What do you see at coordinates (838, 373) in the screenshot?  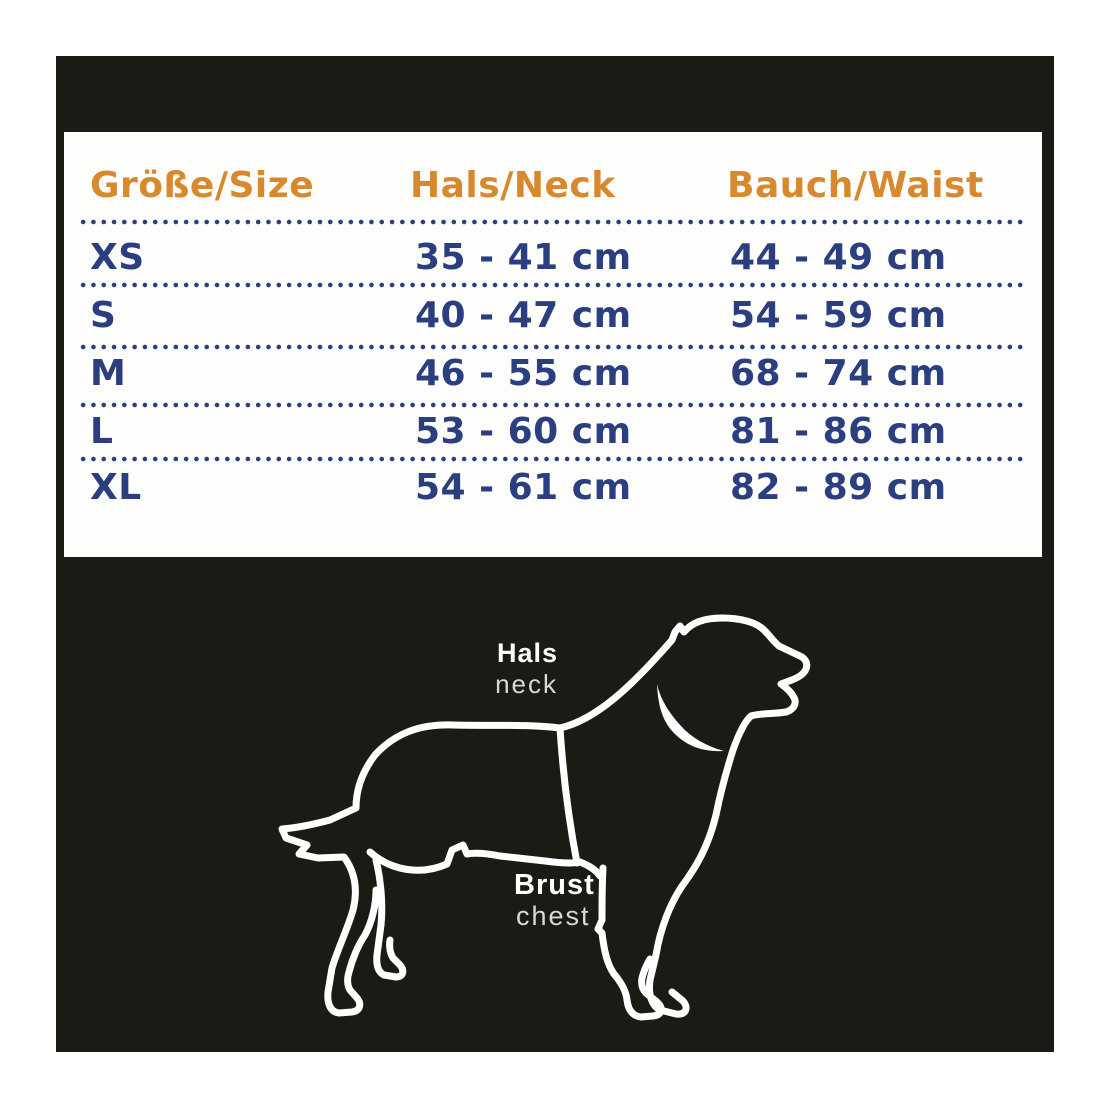 I see `waist-cell: 68 - 74 cm` at bounding box center [838, 373].